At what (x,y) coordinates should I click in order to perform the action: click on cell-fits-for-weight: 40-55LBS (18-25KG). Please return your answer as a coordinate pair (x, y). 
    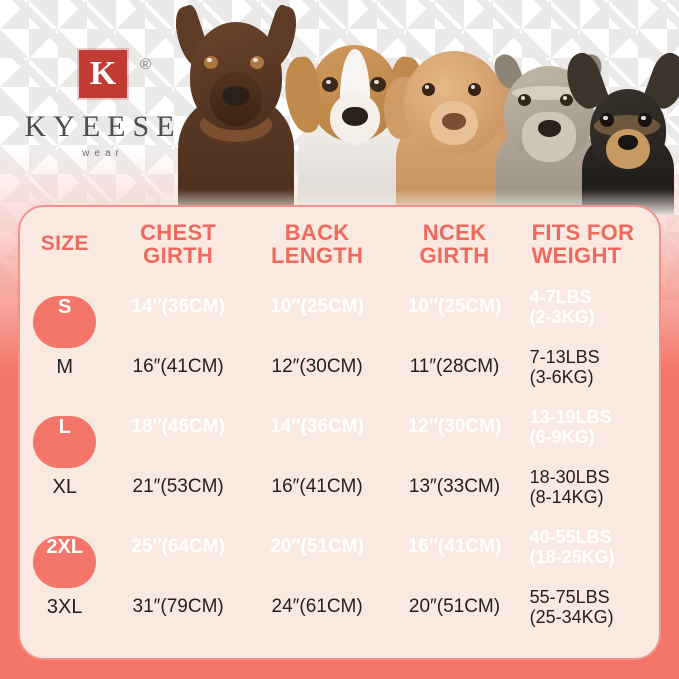
    Looking at the image, I should click on (590, 547).